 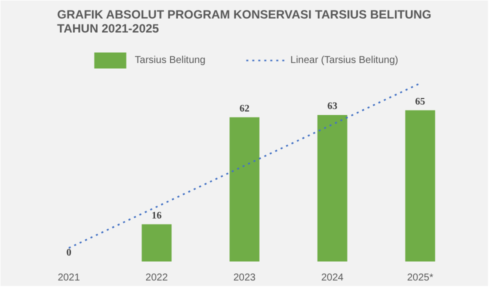 What do you see at coordinates (420, 102) in the screenshot?
I see `data-label: 65` at bounding box center [420, 102].